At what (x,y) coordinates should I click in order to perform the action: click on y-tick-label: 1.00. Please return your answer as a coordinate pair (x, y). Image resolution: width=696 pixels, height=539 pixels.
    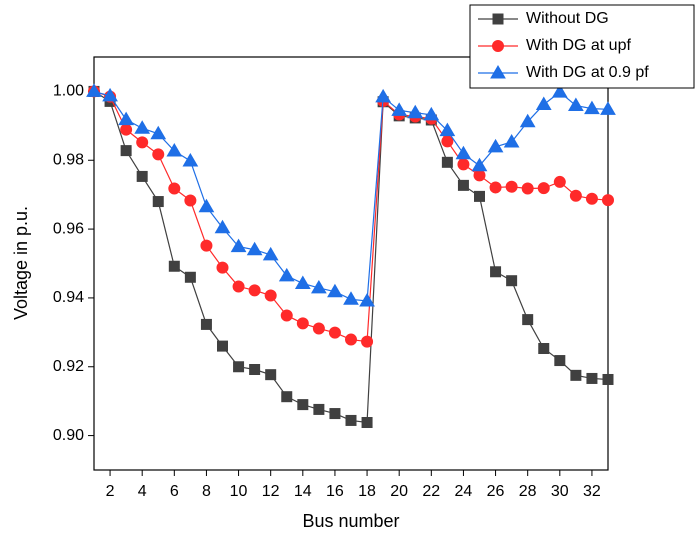
    Looking at the image, I should click on (68, 91).